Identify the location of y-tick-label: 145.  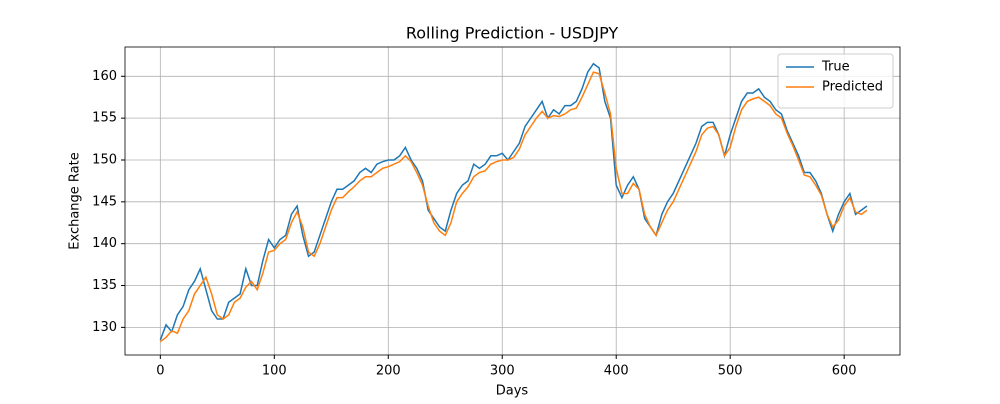
(104, 201).